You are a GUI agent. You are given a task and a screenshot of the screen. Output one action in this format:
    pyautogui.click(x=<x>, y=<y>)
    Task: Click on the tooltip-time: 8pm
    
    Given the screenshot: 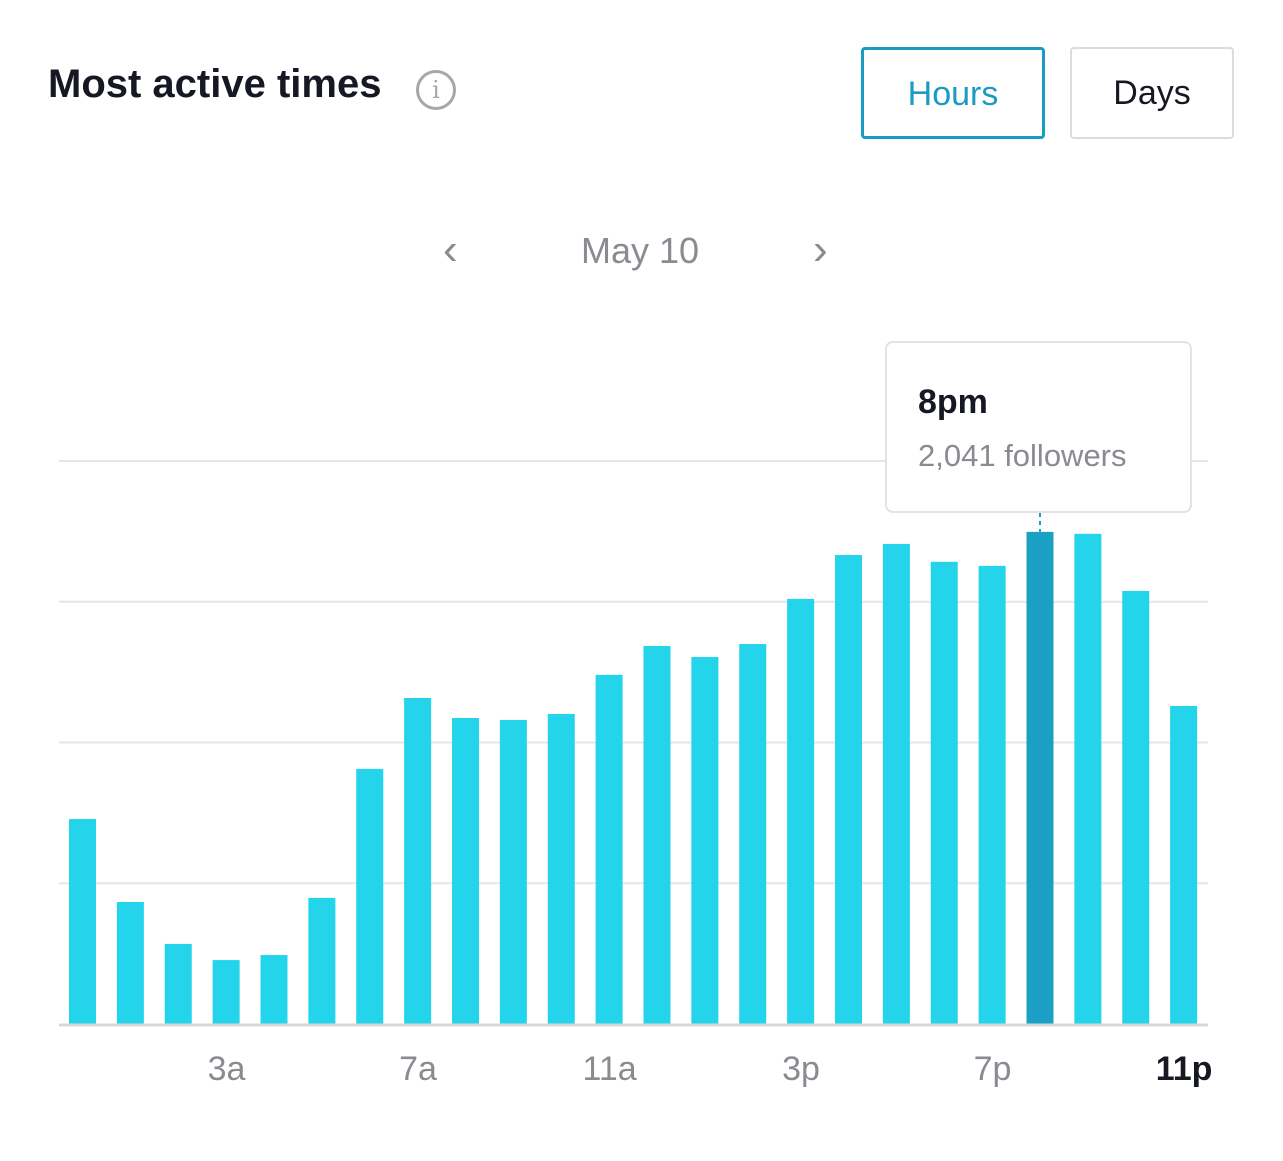 What is the action you would take?
    pyautogui.click(x=953, y=402)
    